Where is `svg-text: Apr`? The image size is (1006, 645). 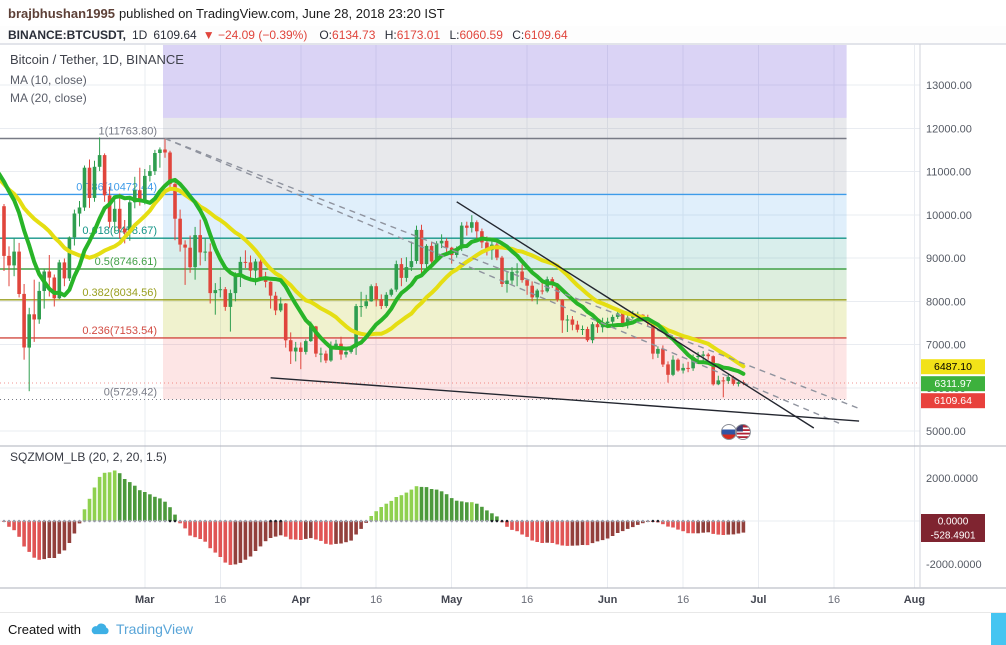
svg-text: Apr is located at coordinates (301, 600).